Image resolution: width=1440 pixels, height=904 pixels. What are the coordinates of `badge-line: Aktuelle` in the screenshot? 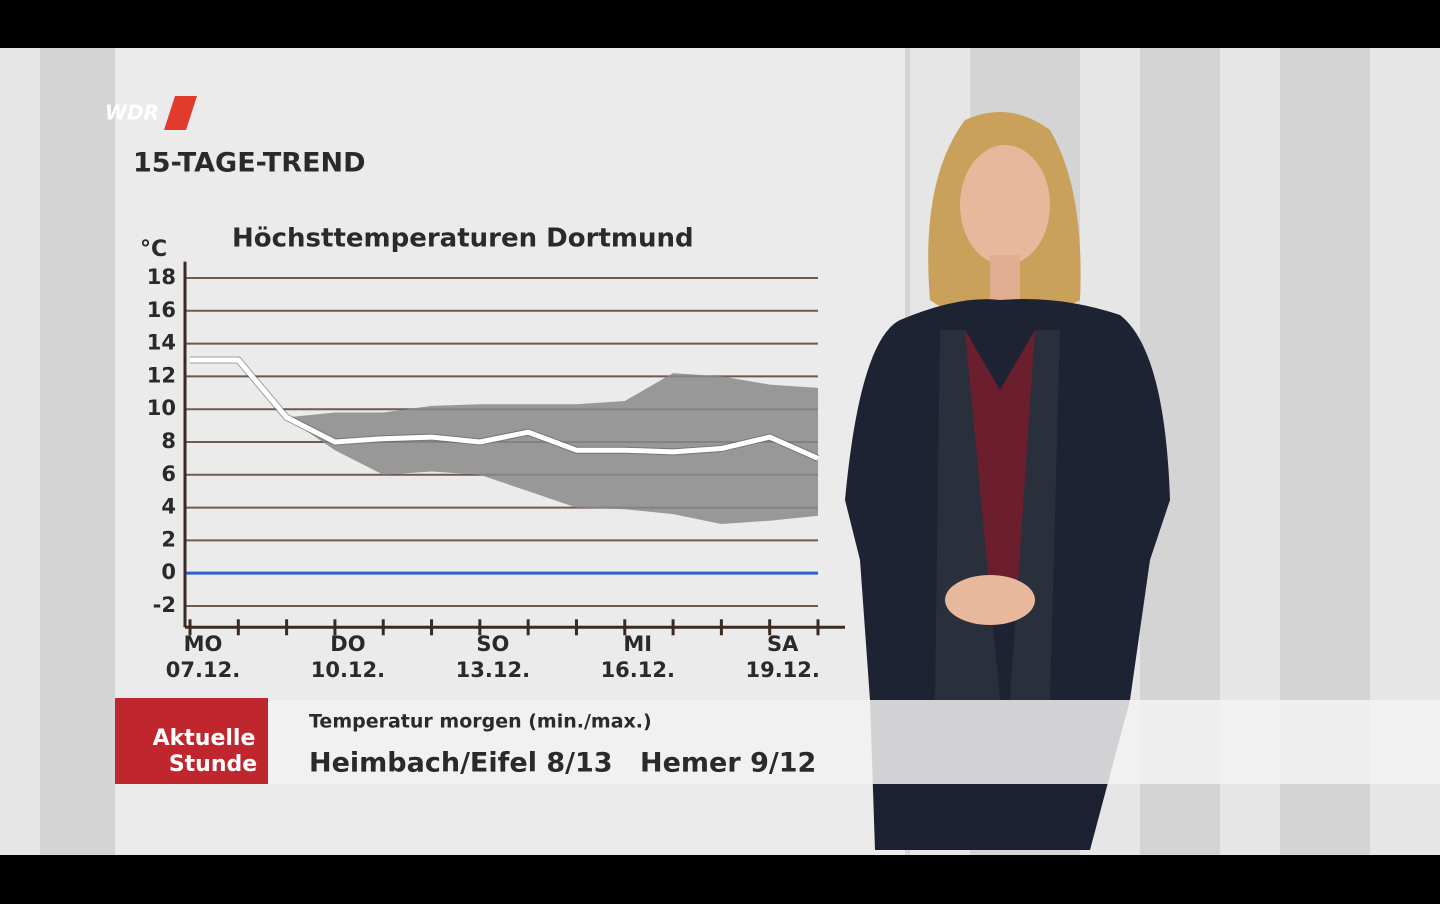 It's located at (204, 738).